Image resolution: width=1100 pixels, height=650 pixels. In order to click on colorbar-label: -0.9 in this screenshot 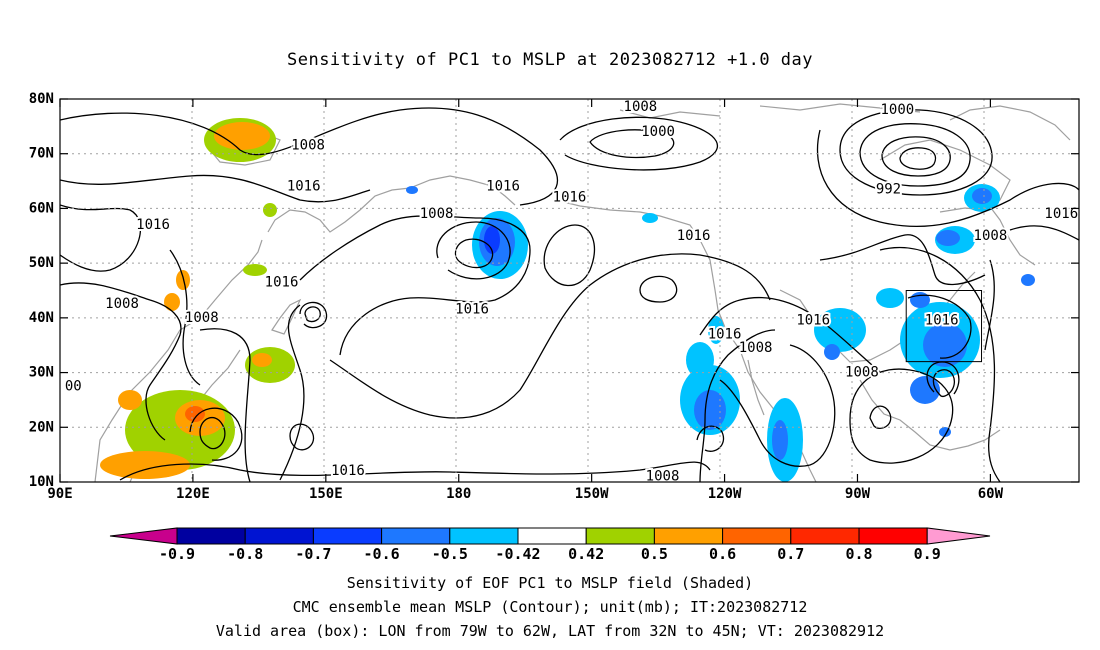, I will do `click(177, 554)`.